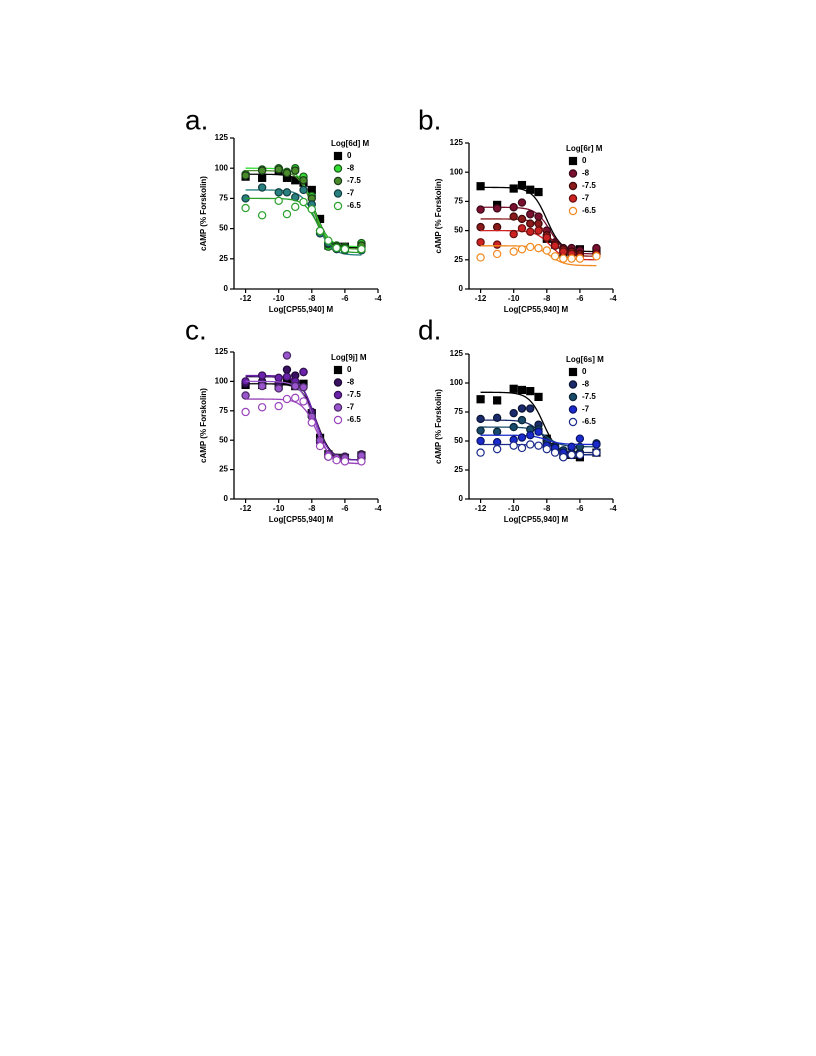 The image size is (816, 1056). Describe the element at coordinates (514, 298) in the screenshot. I see `x-tick-label: -10` at that location.